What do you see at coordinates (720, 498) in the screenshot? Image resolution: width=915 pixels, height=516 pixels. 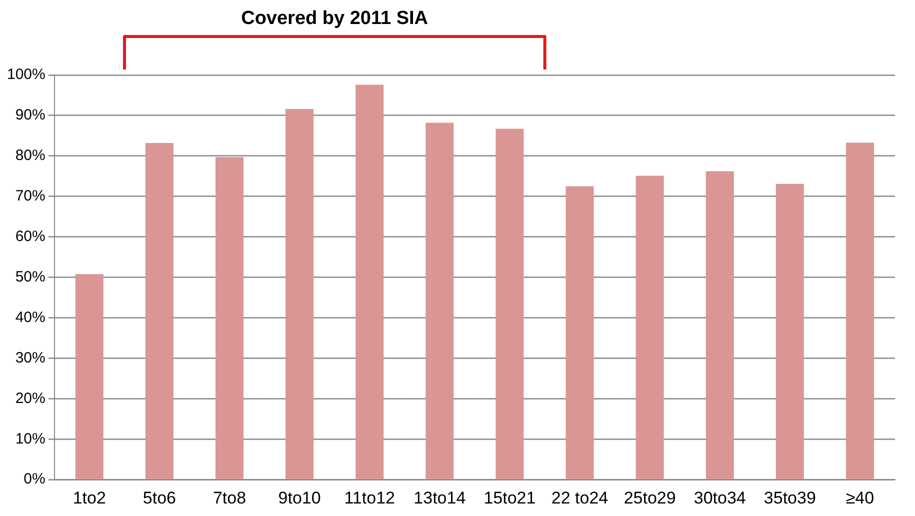 I see `x-tick-label: 30to34` at bounding box center [720, 498].